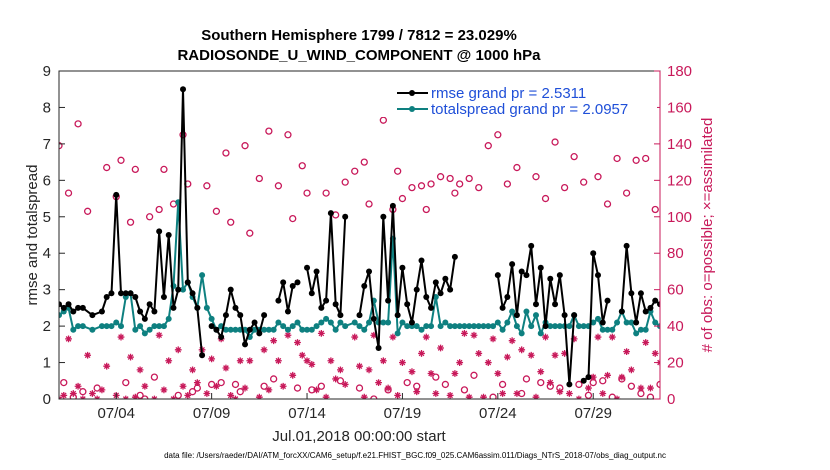 Image resolution: width=830 pixels, height=470 pixels. Describe the element at coordinates (47, 363) in the screenshot. I see `y-tick-label: 1` at that location.